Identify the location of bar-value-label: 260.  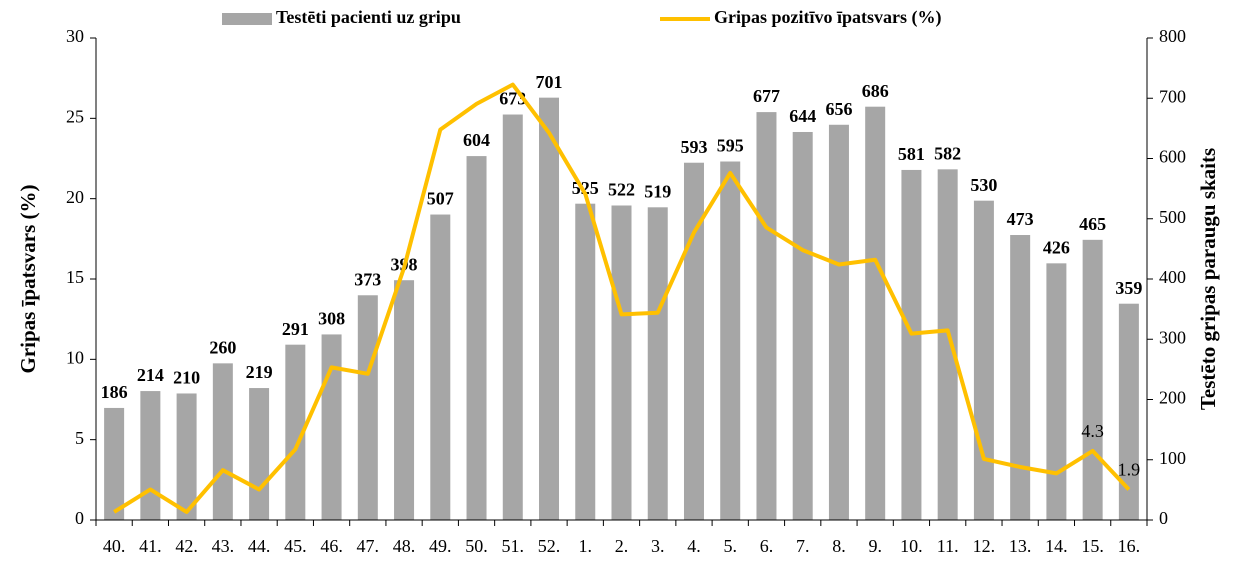
(222, 347).